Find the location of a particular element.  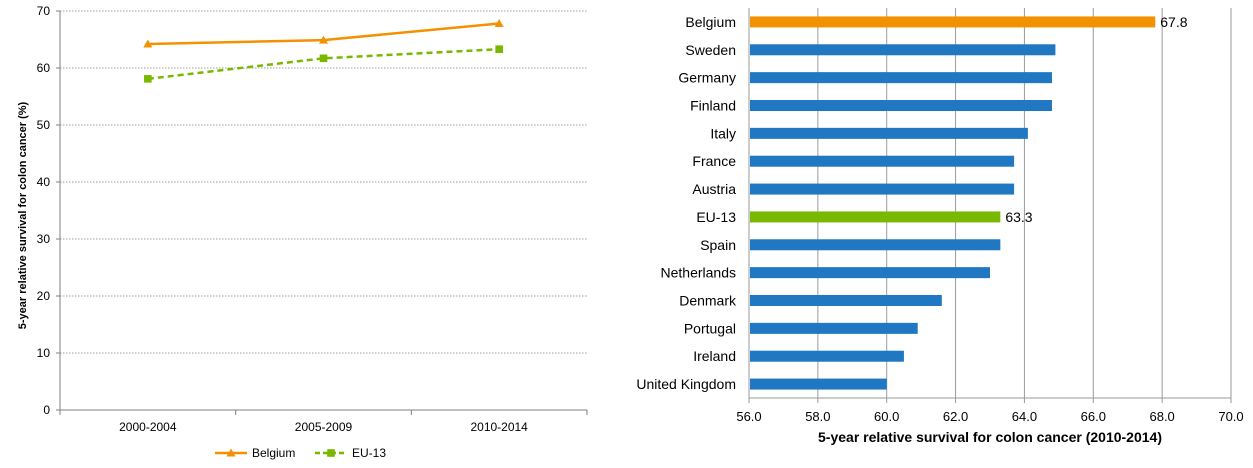

category-label-eu-13: EU-13 is located at coordinates (716, 217).